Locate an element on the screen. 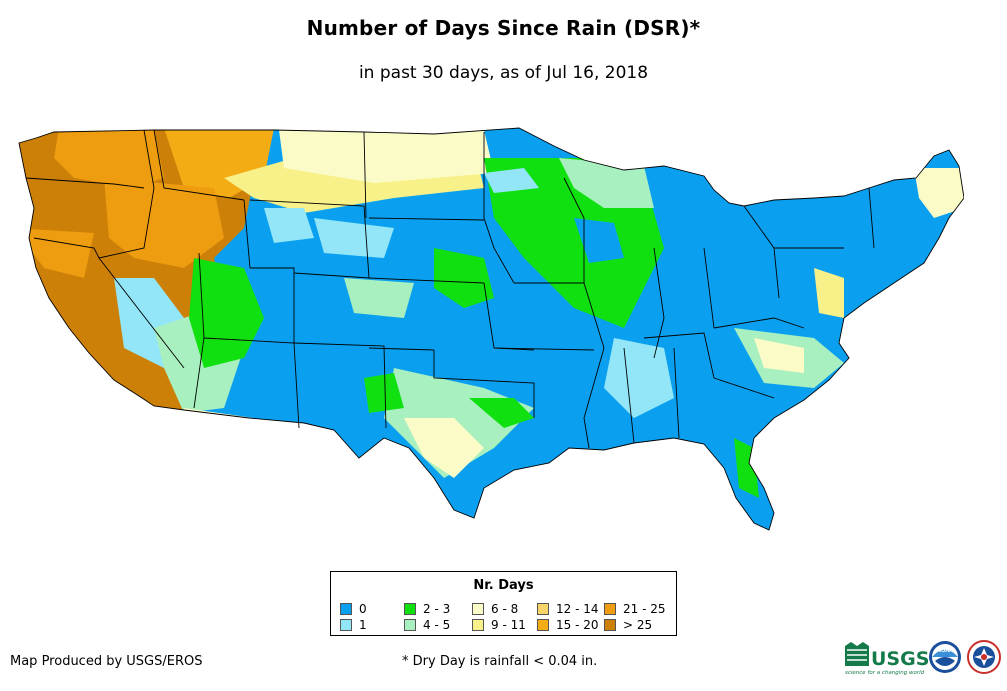 The width and height of the screenshot is (1007, 691). dry-day-note: * Dry Day is rainfall < 0.04 in. is located at coordinates (500, 661).